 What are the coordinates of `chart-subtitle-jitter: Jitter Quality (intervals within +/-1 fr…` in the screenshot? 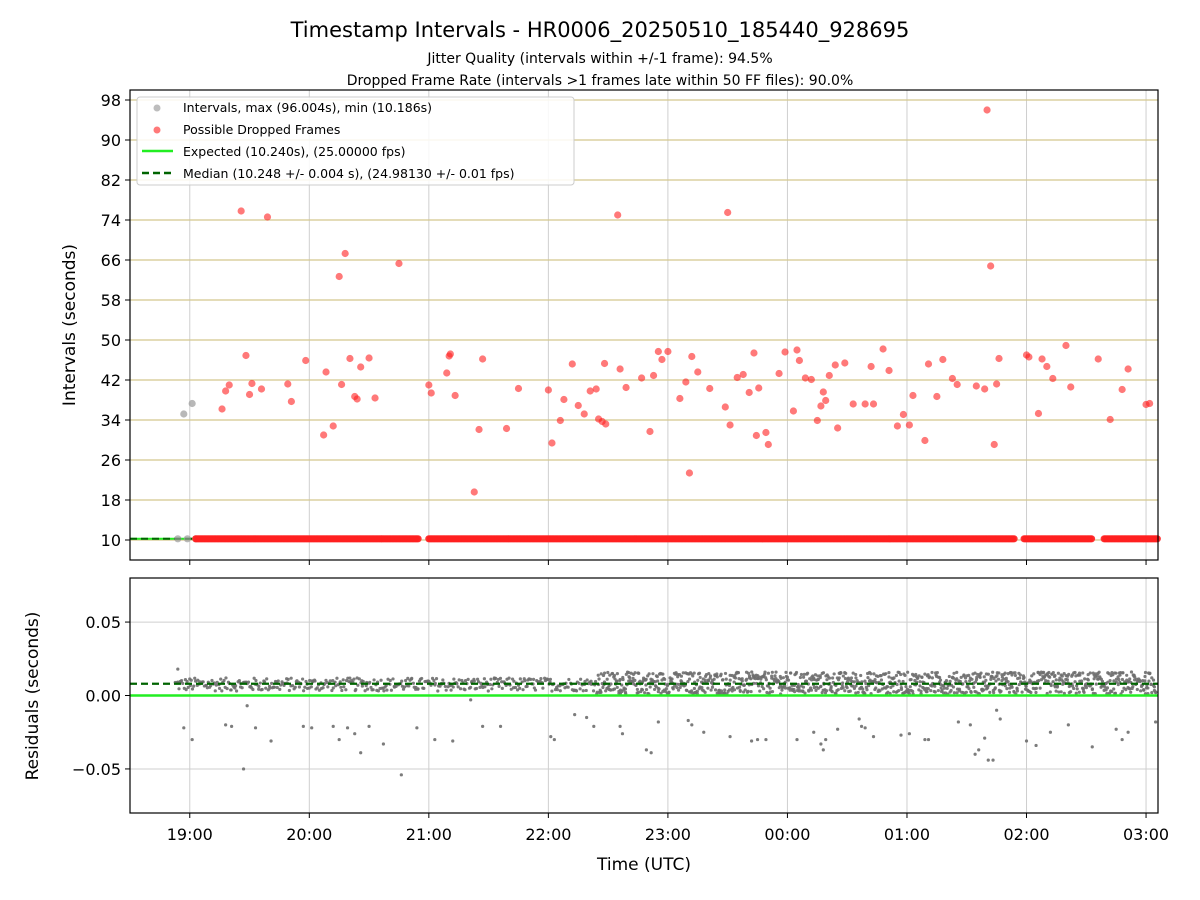 It's located at (599, 59).